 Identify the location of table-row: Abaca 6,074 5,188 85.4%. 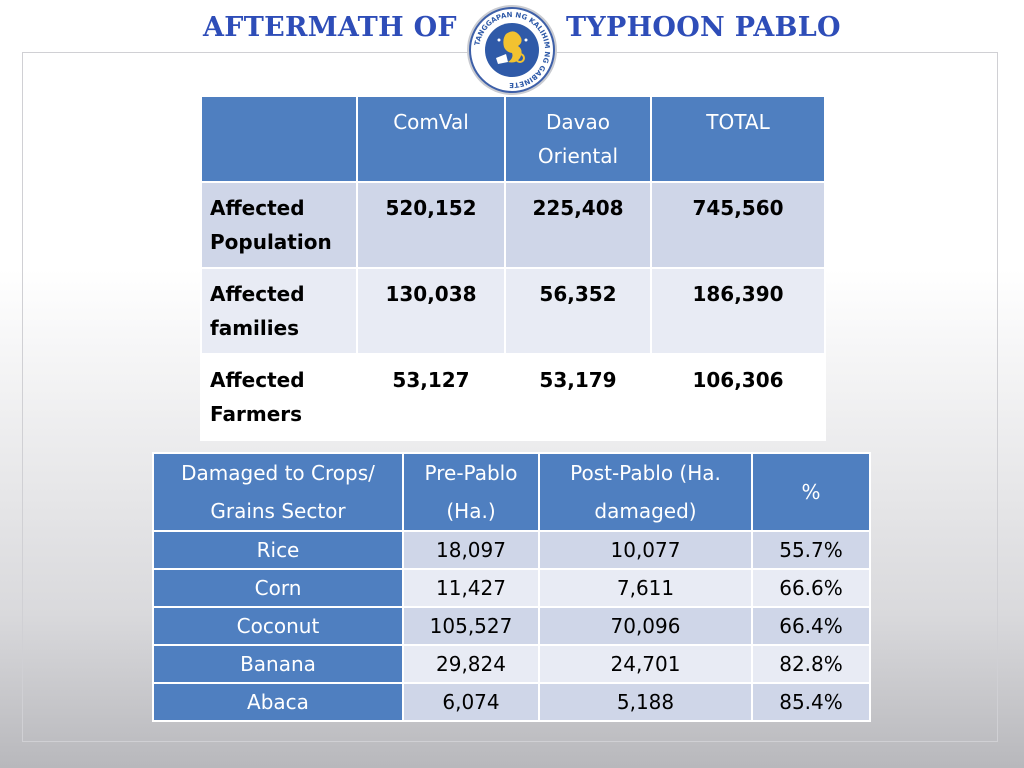
(511, 702).